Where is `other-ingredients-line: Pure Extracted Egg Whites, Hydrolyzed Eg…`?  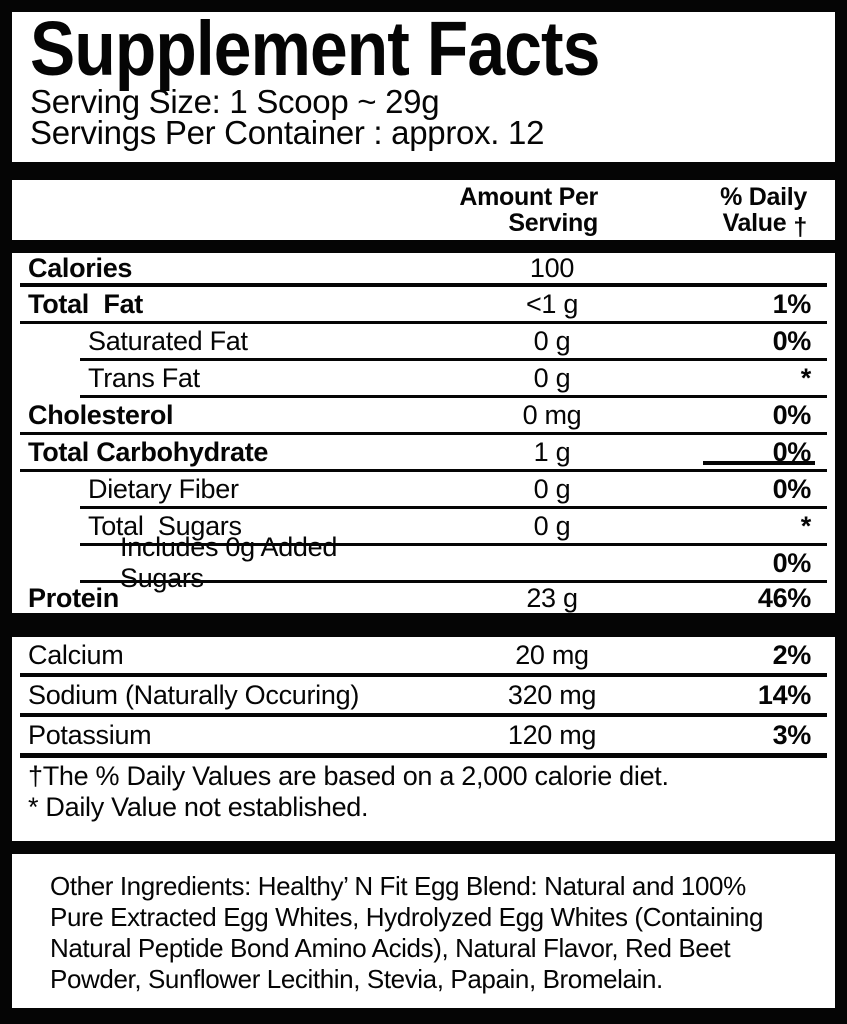
other-ingredients-line: Pure Extracted Egg Whites, Hydrolyzed Eg… is located at coordinates (407, 917).